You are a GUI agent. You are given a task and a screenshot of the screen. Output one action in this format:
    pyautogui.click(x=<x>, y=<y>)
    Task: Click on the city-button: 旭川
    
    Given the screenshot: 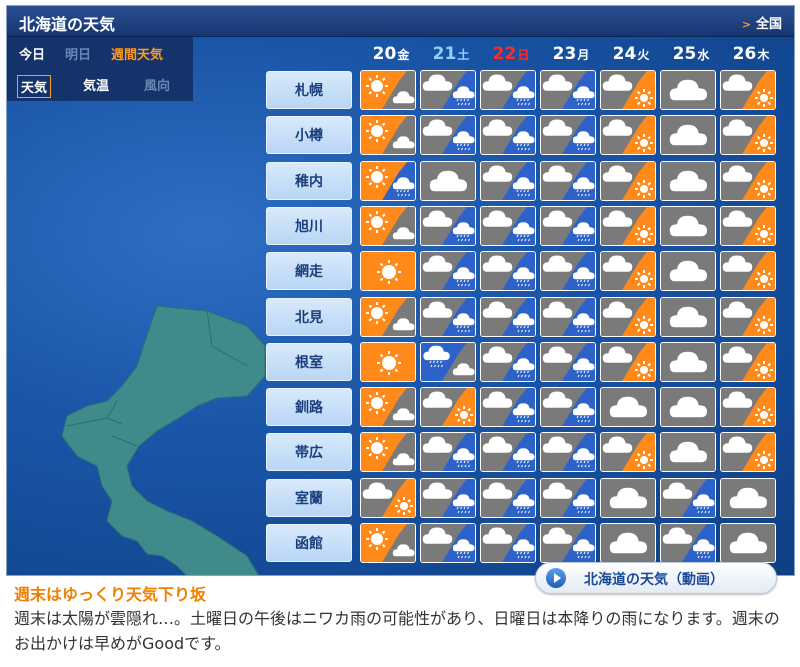 What is the action you would take?
    pyautogui.click(x=309, y=225)
    